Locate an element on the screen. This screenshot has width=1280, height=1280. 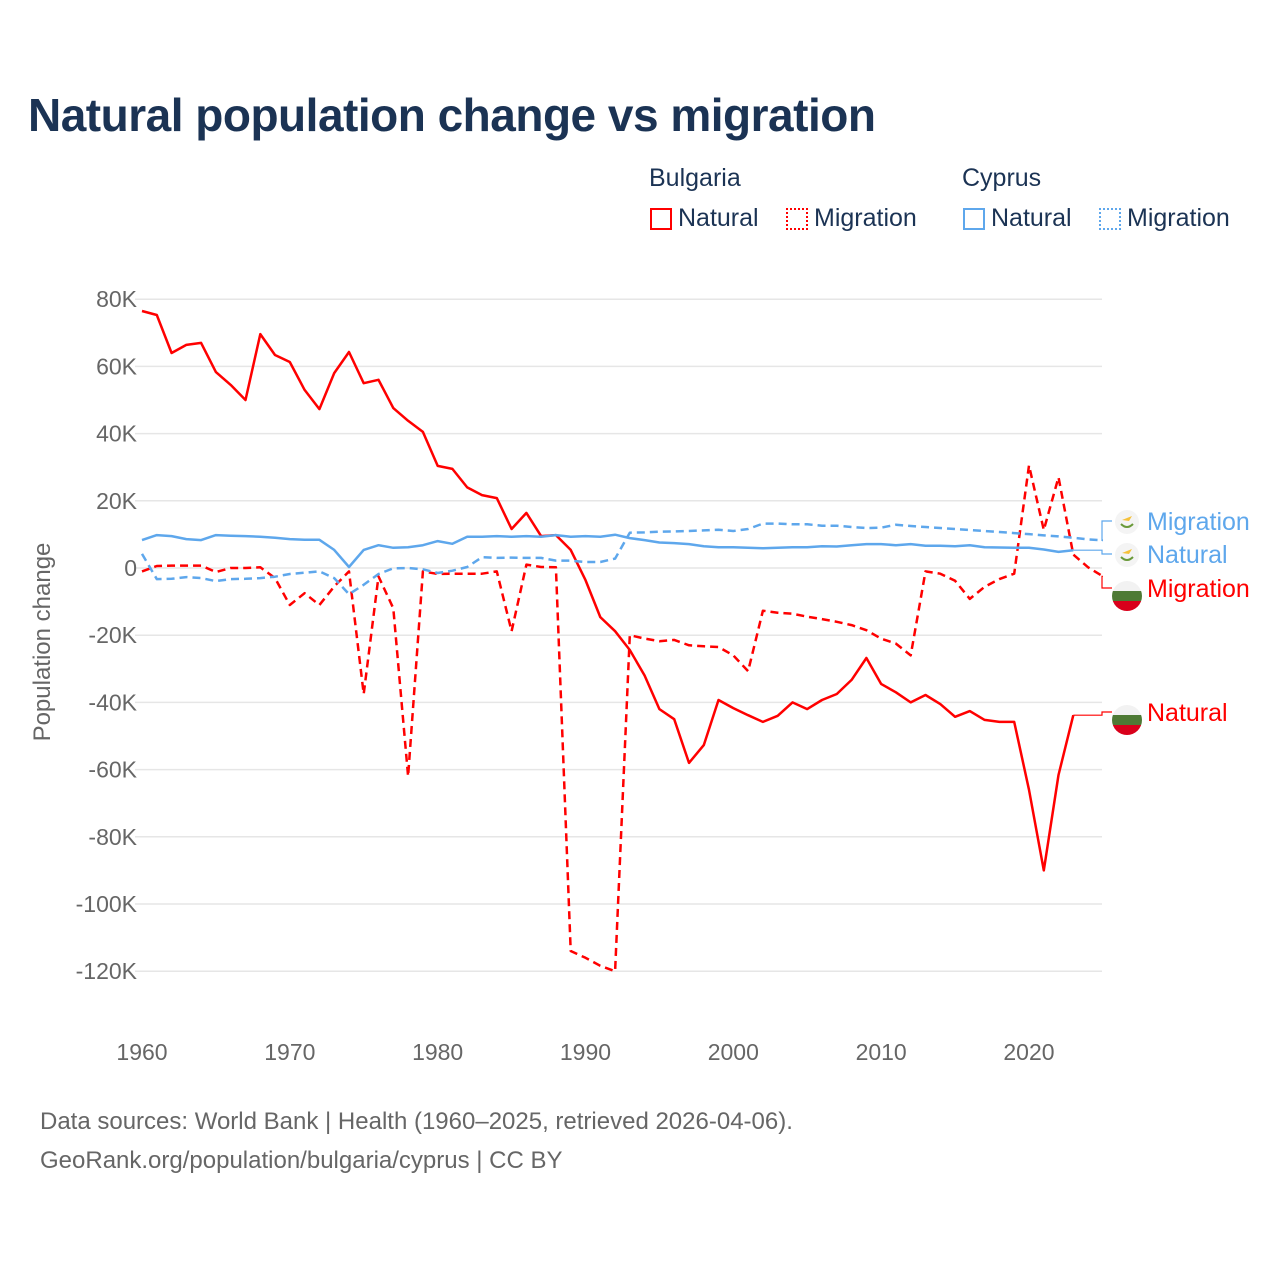
x-tick-label: 2010 is located at coordinates (881, 1052).